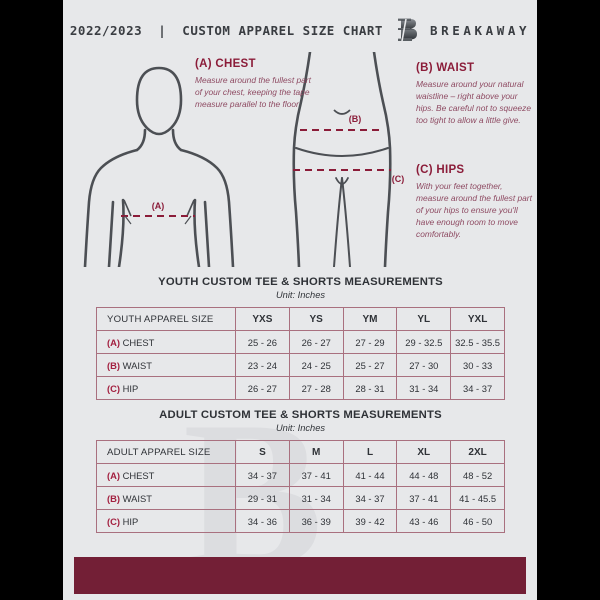 The height and width of the screenshot is (600, 600). I want to click on youth-size-yxs: YXS, so click(262, 319).